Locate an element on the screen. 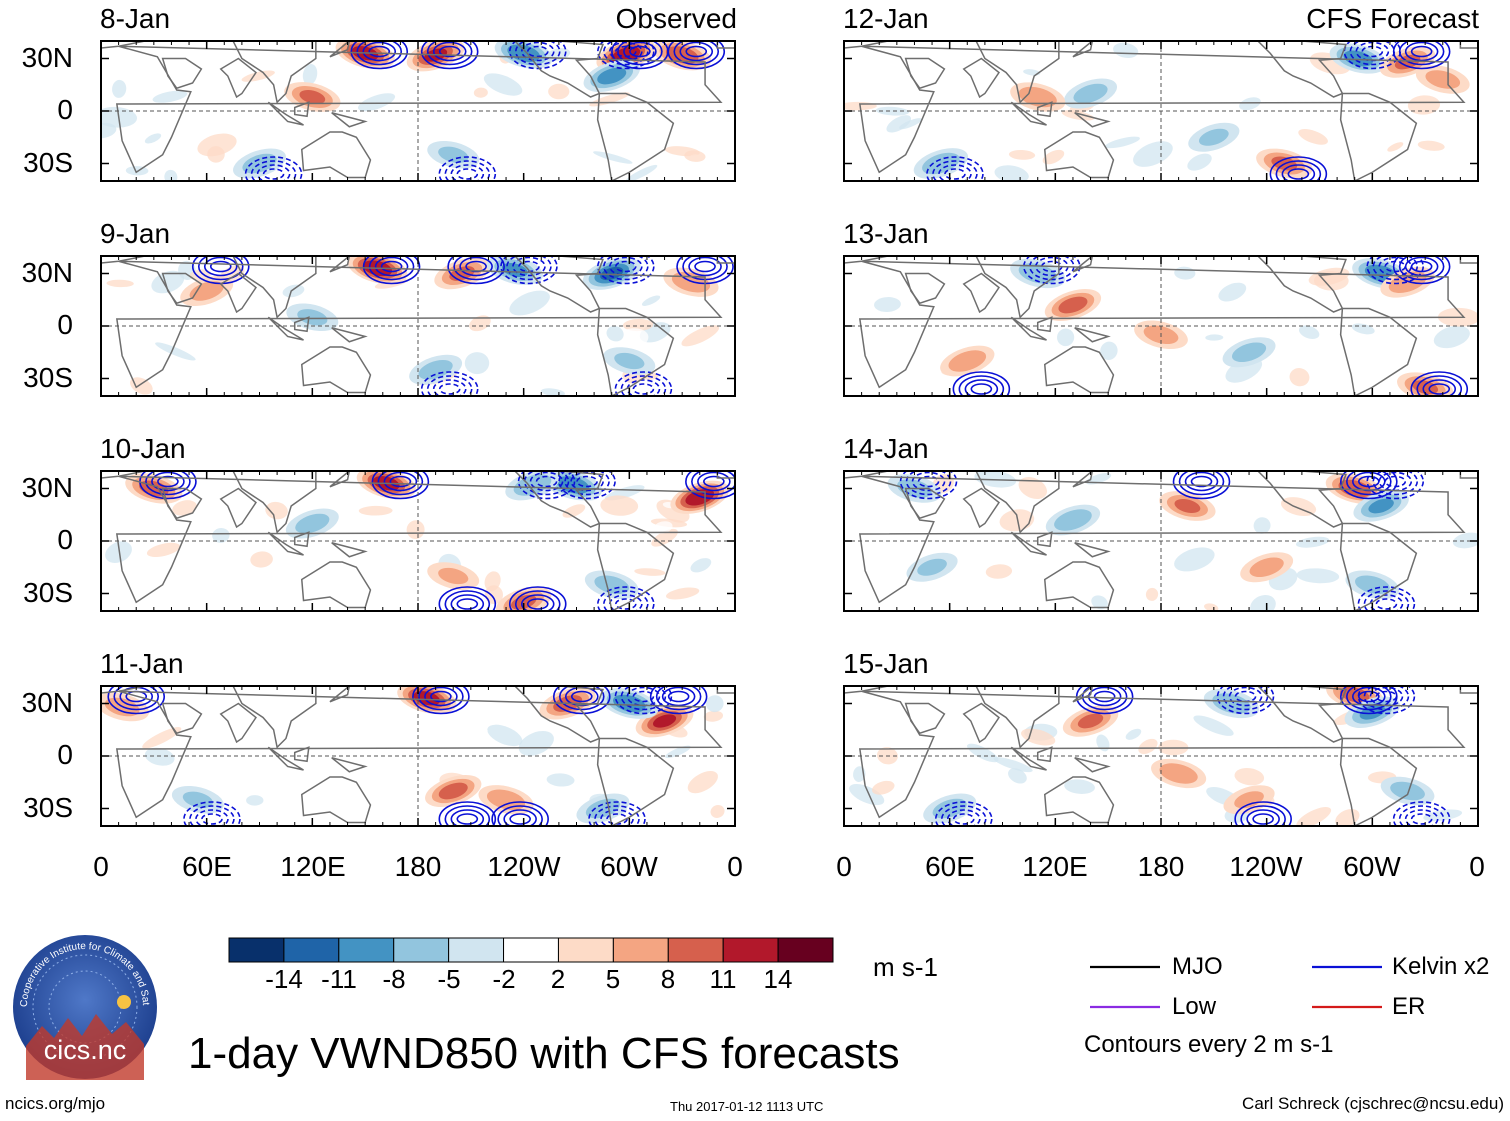  panel-date-fc-1: 12-Jan is located at coordinates (886, 18).